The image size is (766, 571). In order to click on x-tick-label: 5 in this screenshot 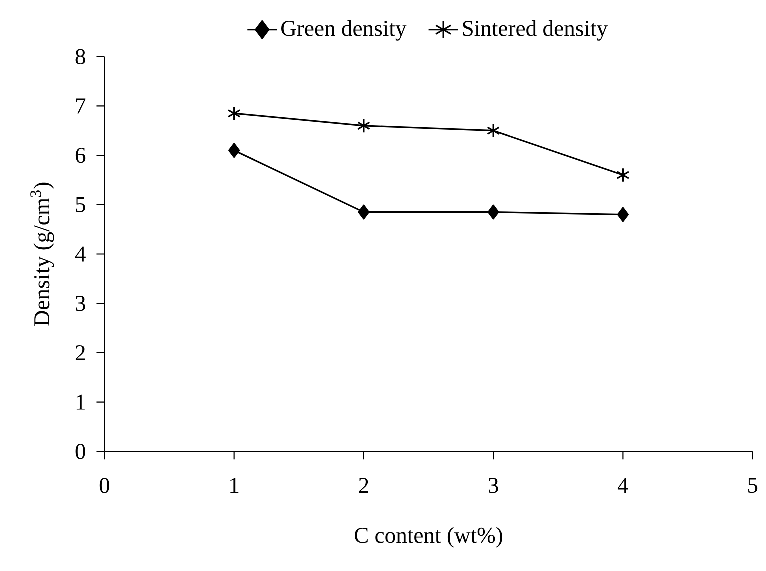, I will do `click(753, 485)`.